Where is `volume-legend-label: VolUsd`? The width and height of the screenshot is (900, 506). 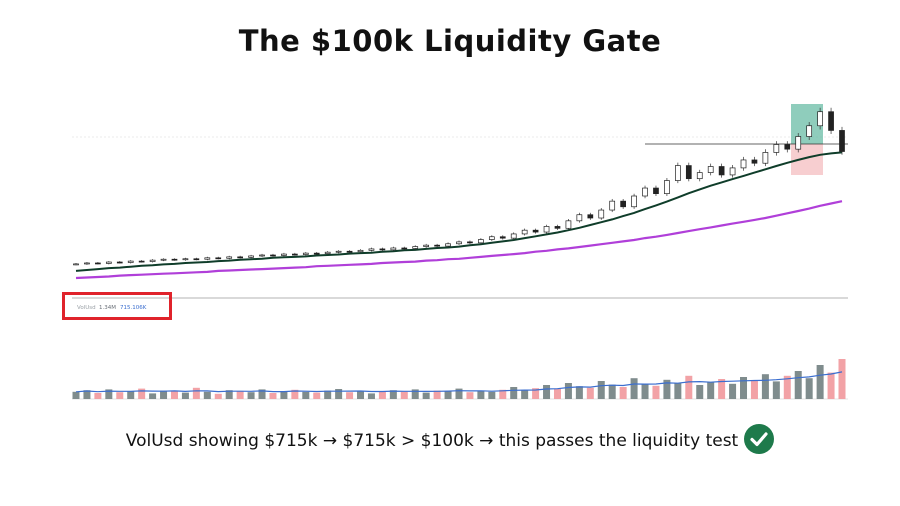 volume-legend-label: VolUsd is located at coordinates (86, 308).